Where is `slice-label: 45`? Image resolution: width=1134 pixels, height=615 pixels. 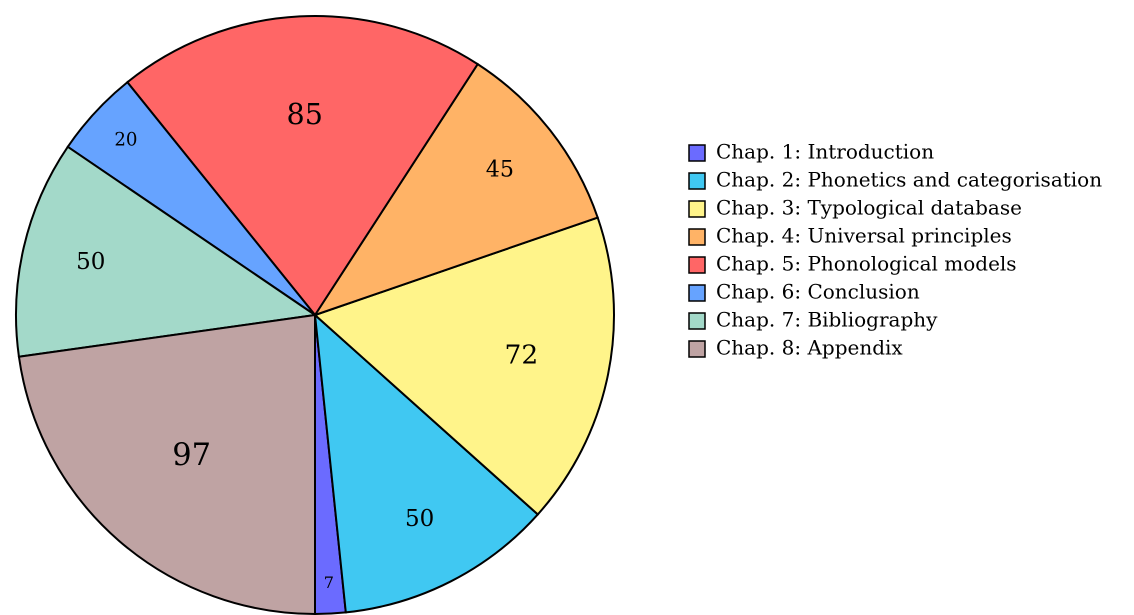 slice-label: 45 is located at coordinates (500, 169).